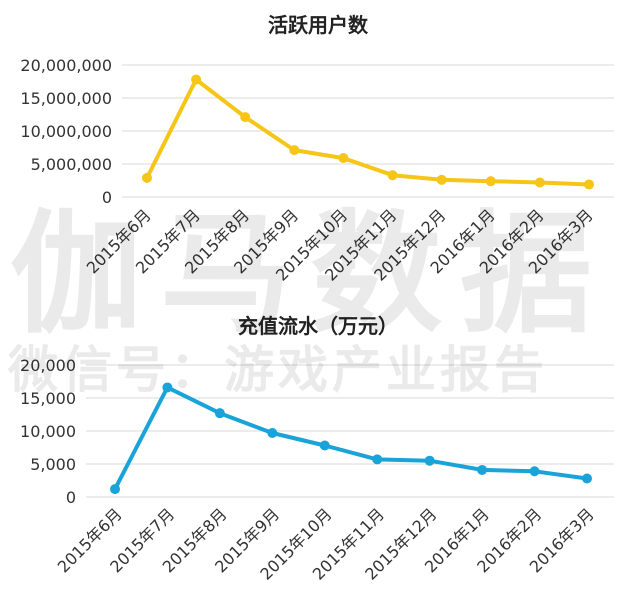 Image resolution: width=635 pixels, height=602 pixels. Describe the element at coordinates (351, 438) in the screenshot. I see `revenue-series-line` at that location.